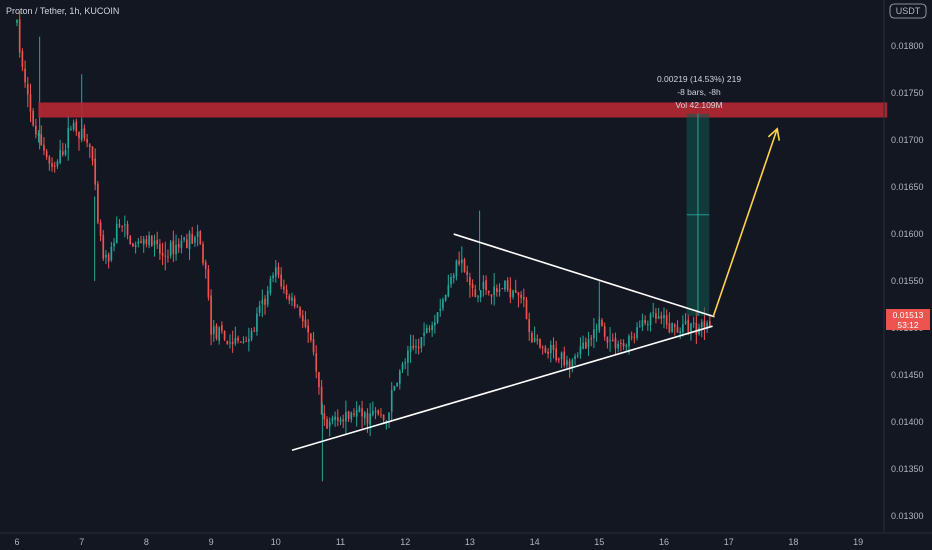  What do you see at coordinates (502, 388) in the screenshot?
I see `triangle-lower-line` at bounding box center [502, 388].